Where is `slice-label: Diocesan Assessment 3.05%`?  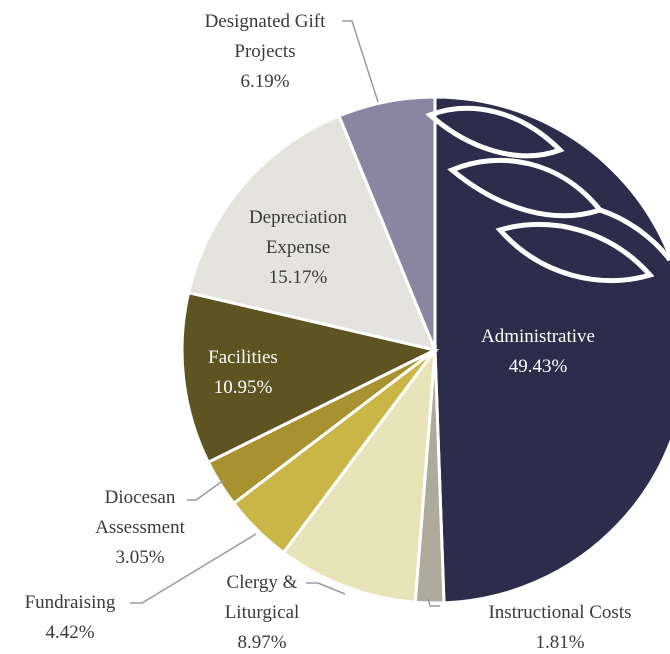
slice-label: Diocesan Assessment 3.05% is located at coordinates (140, 528).